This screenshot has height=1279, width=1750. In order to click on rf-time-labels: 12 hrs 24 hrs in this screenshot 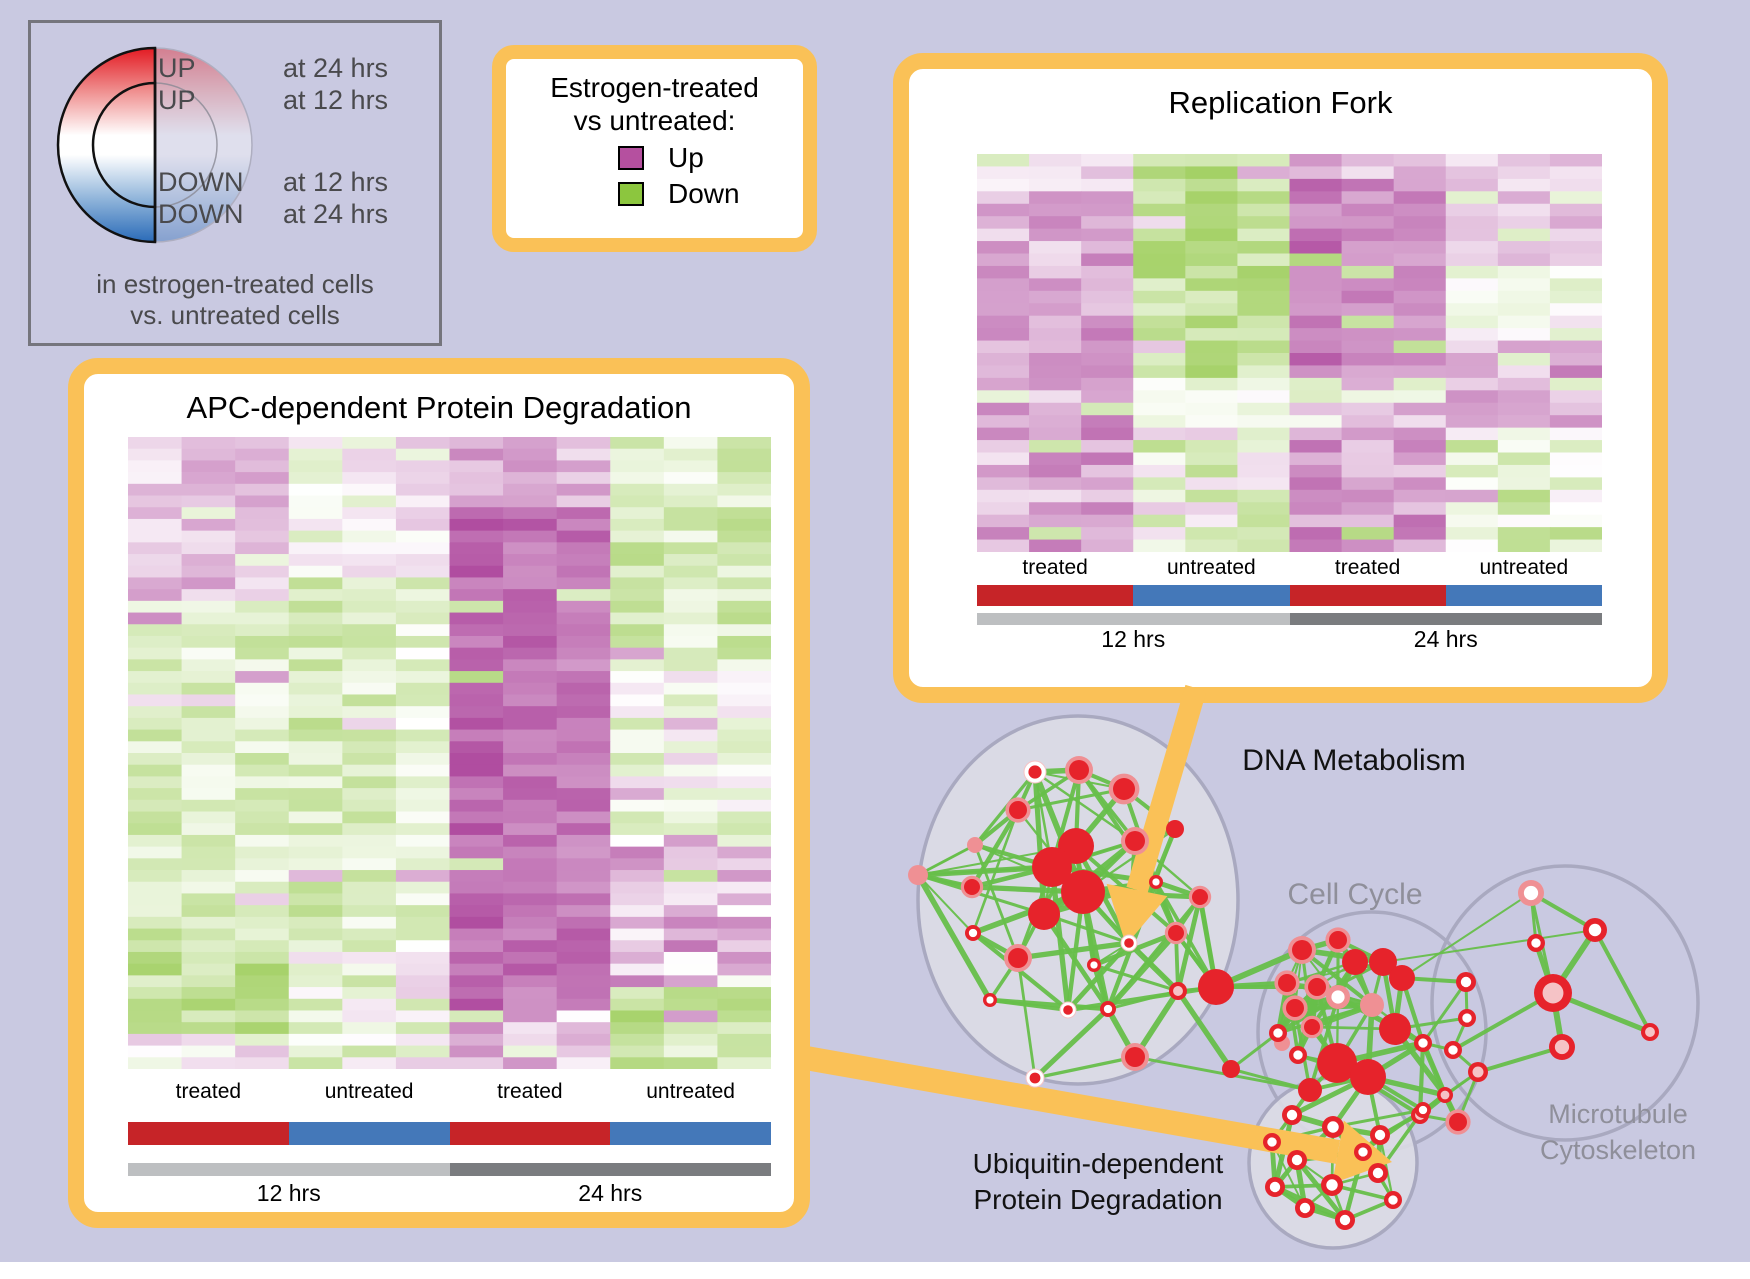, I will do `click(1289, 639)`.